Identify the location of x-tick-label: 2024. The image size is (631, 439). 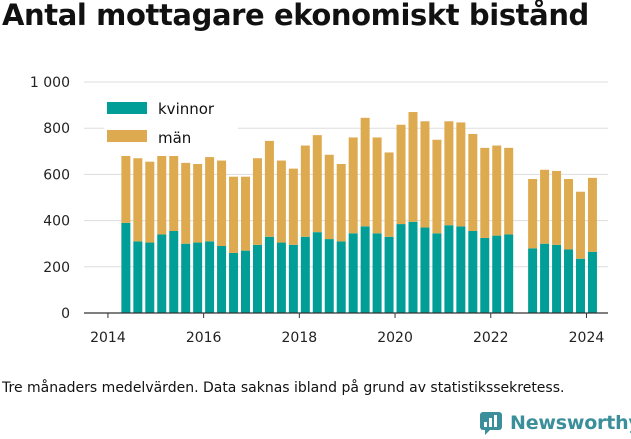
(587, 338).